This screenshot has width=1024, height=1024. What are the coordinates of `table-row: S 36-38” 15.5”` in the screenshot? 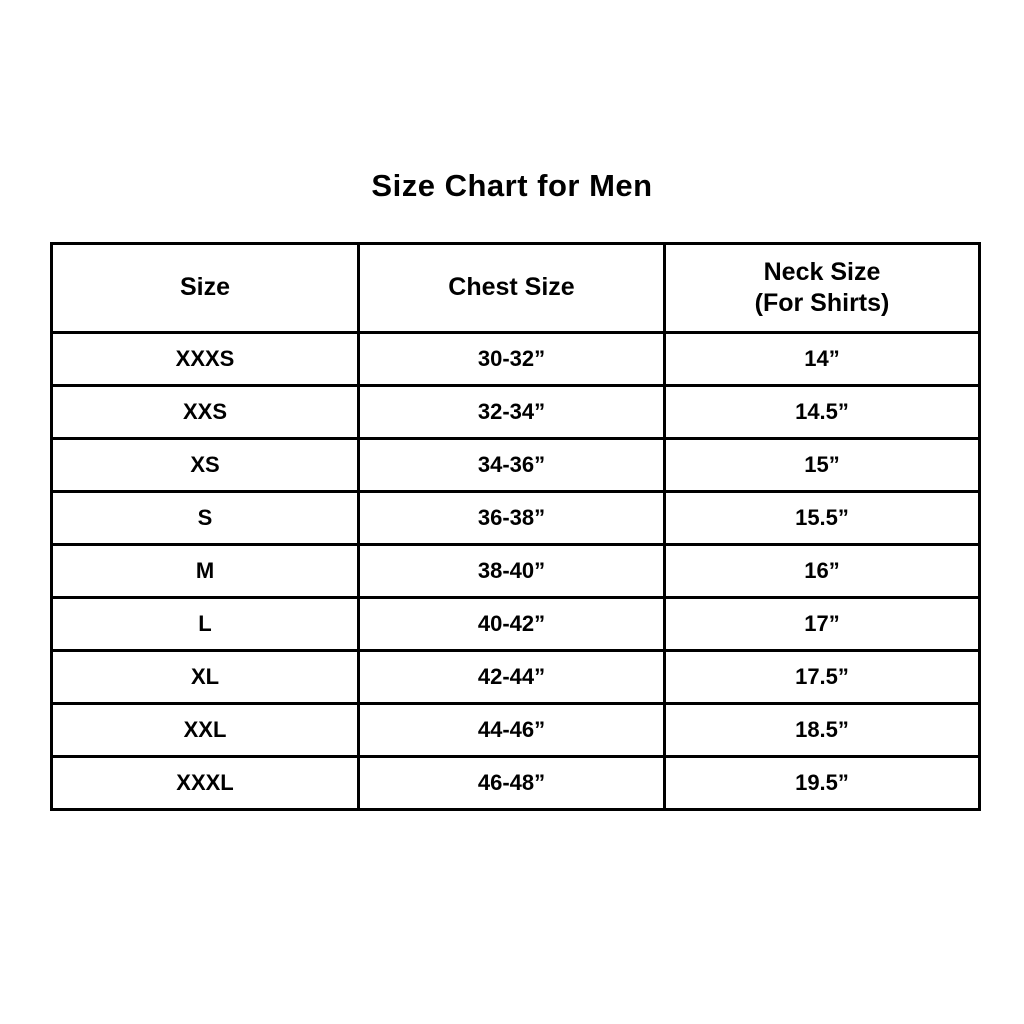 It's located at (515, 518).